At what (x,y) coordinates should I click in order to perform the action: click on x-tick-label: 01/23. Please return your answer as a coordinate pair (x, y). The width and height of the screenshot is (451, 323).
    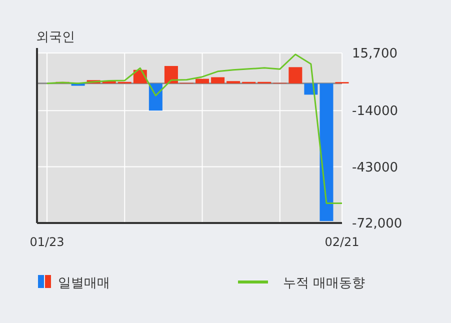
    Looking at the image, I should click on (47, 242).